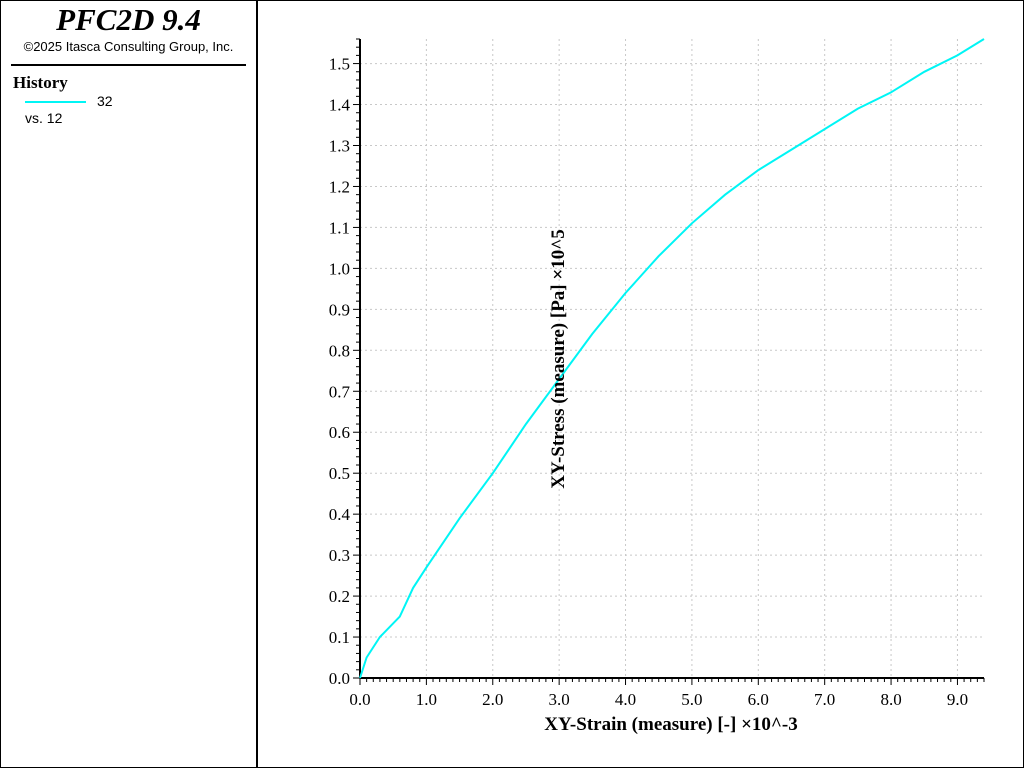 The height and width of the screenshot is (772, 1024). Describe the element at coordinates (625, 699) in the screenshot. I see `x-tick-label: 4.0` at that location.